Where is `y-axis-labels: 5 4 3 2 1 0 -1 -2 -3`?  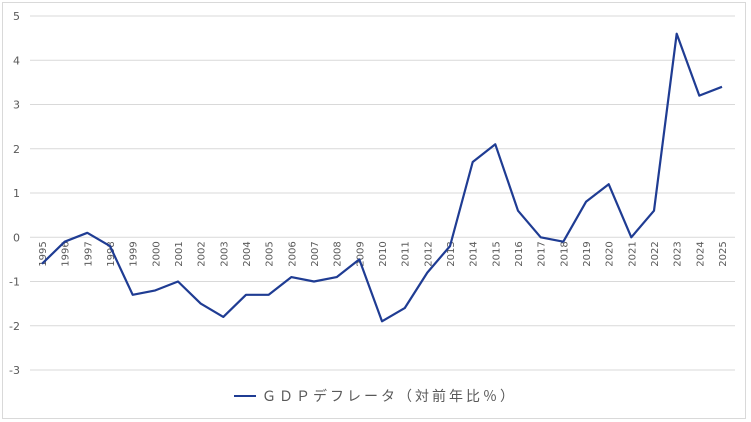
y-axis-labels: 5 4 3 2 1 0 -1 -2 -3 is located at coordinates (14, 193).